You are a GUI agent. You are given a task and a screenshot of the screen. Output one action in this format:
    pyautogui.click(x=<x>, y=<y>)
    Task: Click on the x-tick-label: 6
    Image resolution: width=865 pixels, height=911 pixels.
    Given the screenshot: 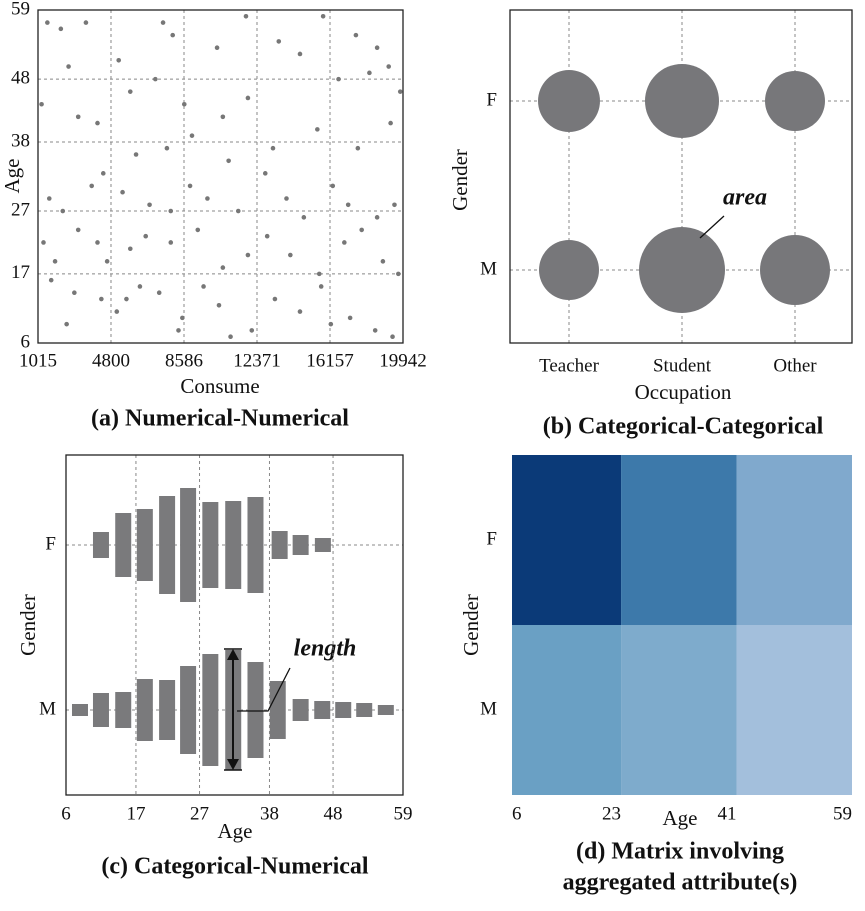 What is the action you would take?
    pyautogui.click(x=66, y=813)
    